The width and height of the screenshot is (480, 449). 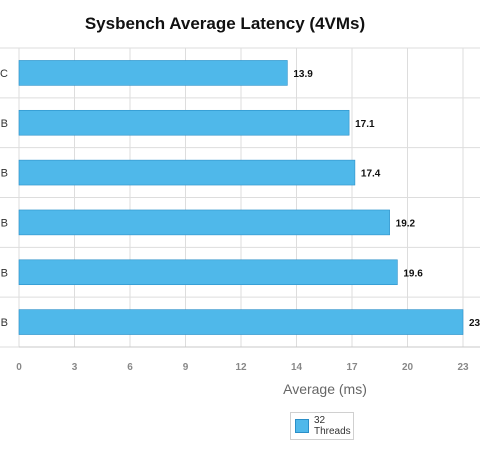 I want to click on data-label: 17.4, so click(x=371, y=174).